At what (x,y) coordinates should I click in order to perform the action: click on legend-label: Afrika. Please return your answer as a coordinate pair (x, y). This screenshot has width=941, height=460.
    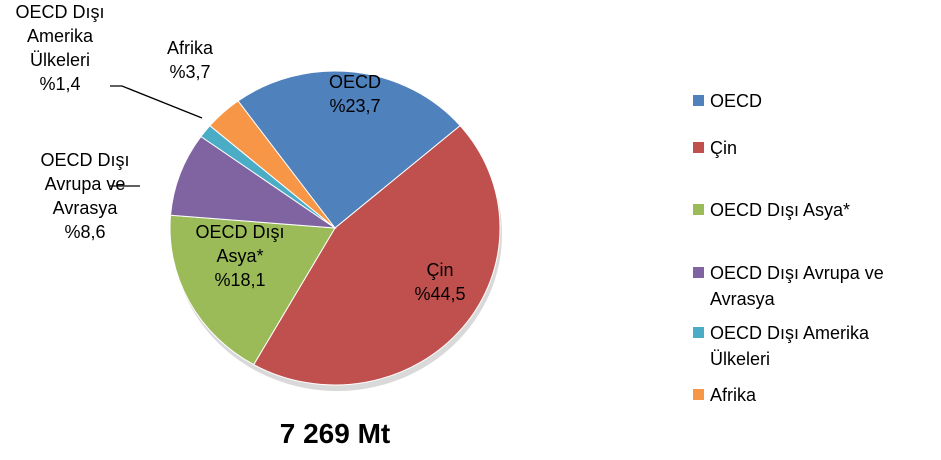
    Looking at the image, I should click on (733, 395).